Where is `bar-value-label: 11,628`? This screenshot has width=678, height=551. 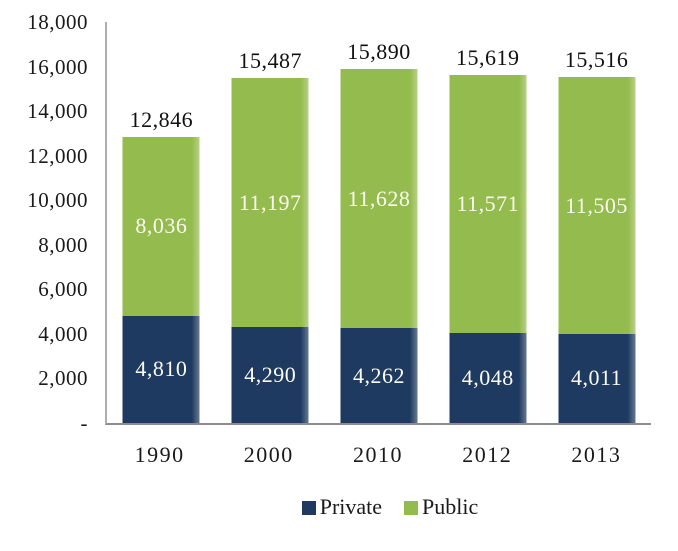 bar-value-label: 11,628 is located at coordinates (379, 198).